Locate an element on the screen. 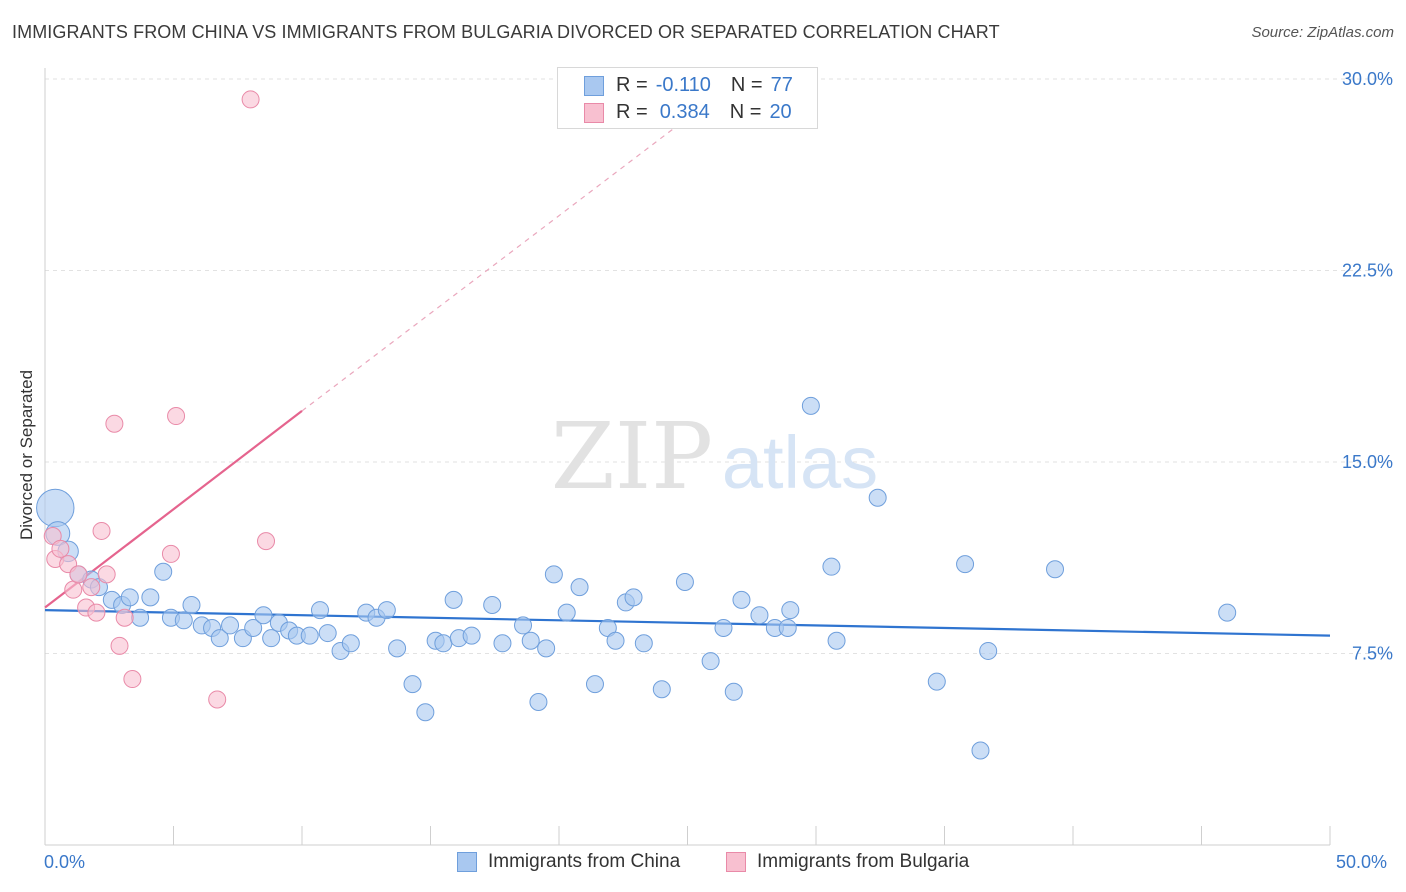  y-tick-label: 15.0% is located at coordinates (1367, 462).